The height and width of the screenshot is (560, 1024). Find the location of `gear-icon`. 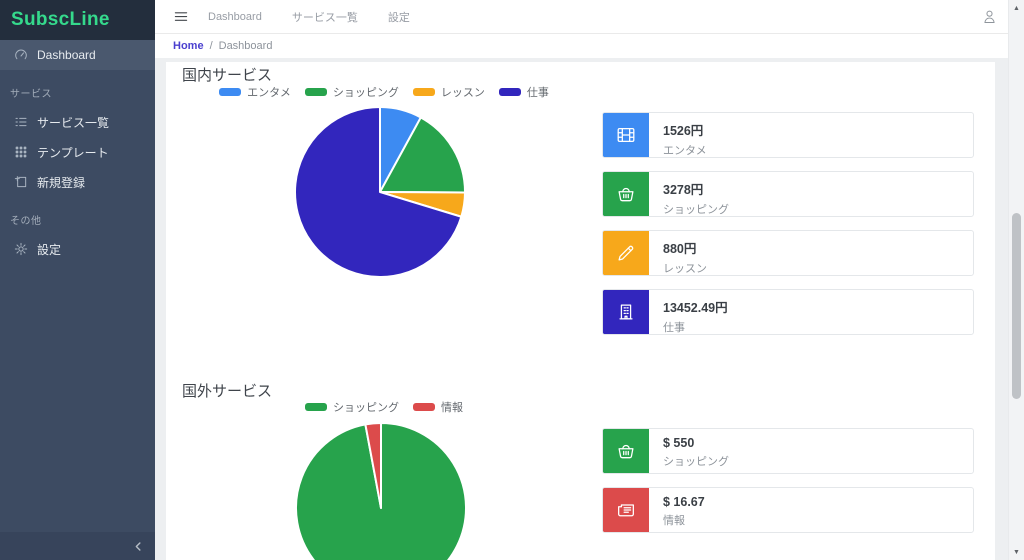

gear-icon is located at coordinates (21, 249).